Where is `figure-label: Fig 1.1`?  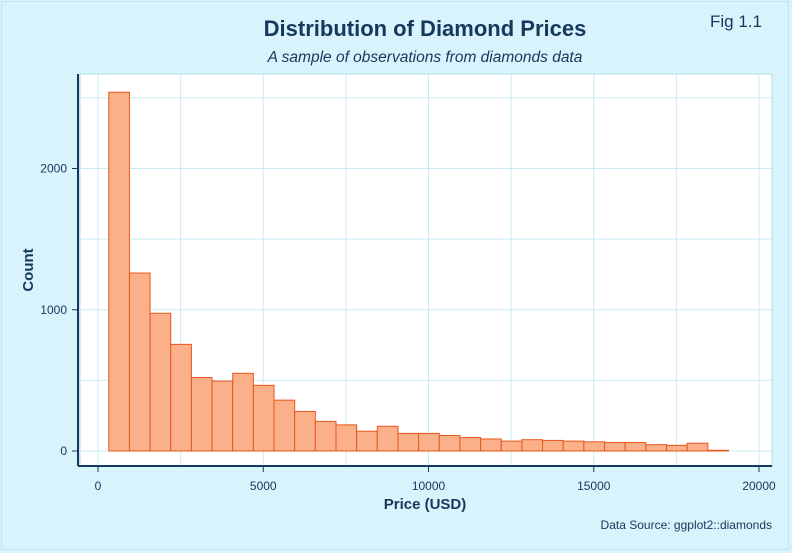 figure-label: Fig 1.1 is located at coordinates (736, 21).